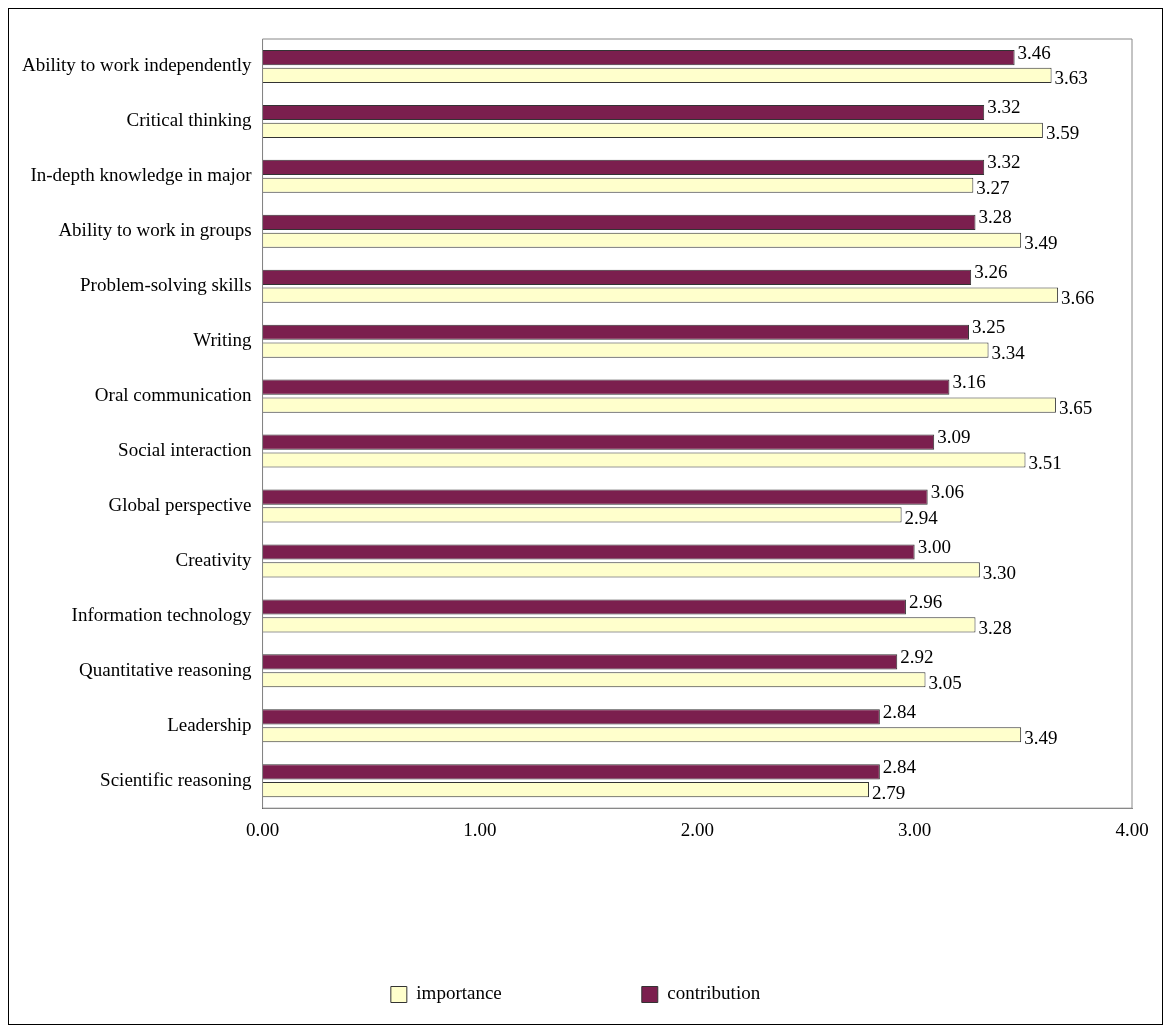  I want to click on data-label: 3.51, so click(1045, 462).